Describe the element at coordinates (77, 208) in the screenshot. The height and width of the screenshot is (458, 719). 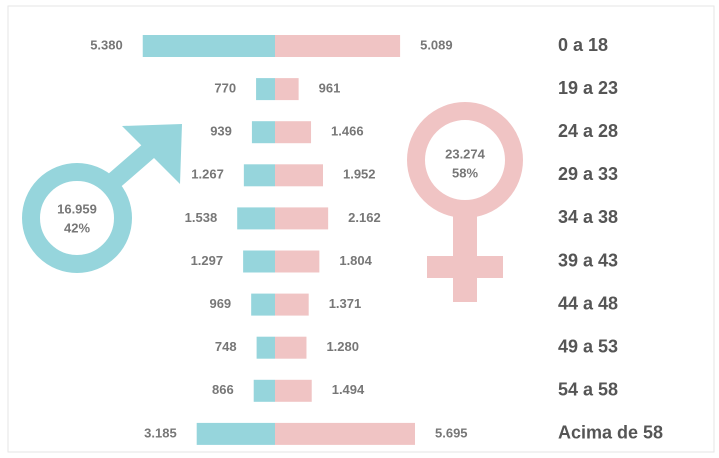
I see `male-total: 16.959` at that location.